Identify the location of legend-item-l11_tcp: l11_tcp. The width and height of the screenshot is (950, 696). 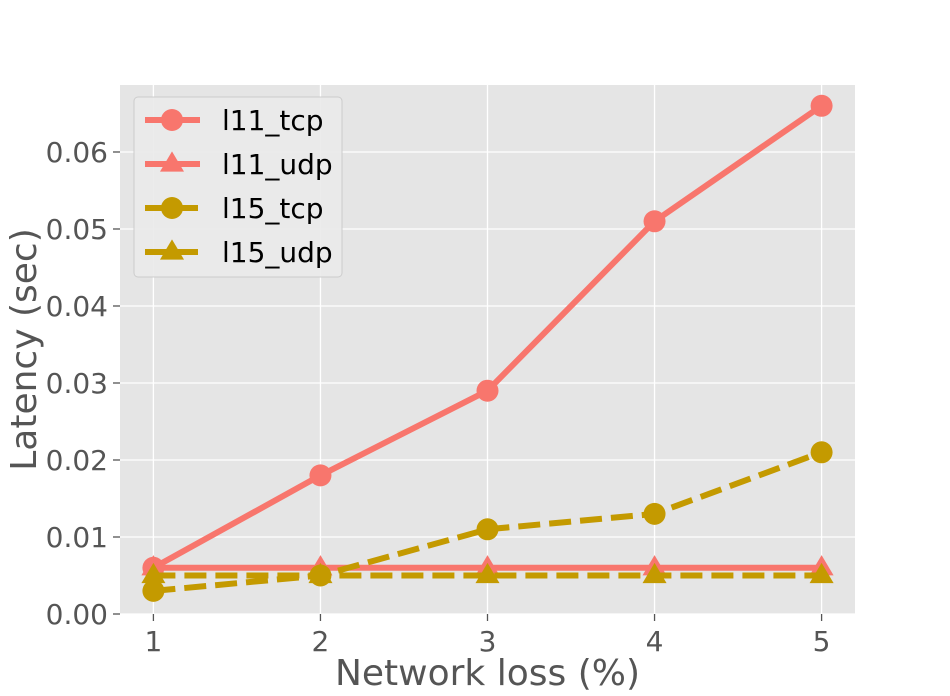
(234, 120).